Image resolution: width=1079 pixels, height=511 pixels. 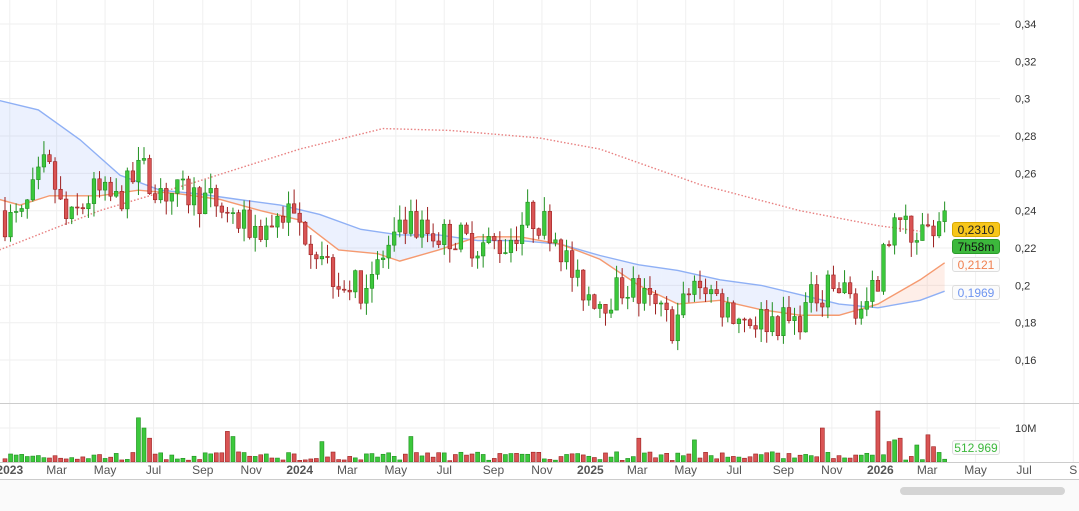 I want to click on price-tick-label: 0,2, so click(x=1022, y=286).